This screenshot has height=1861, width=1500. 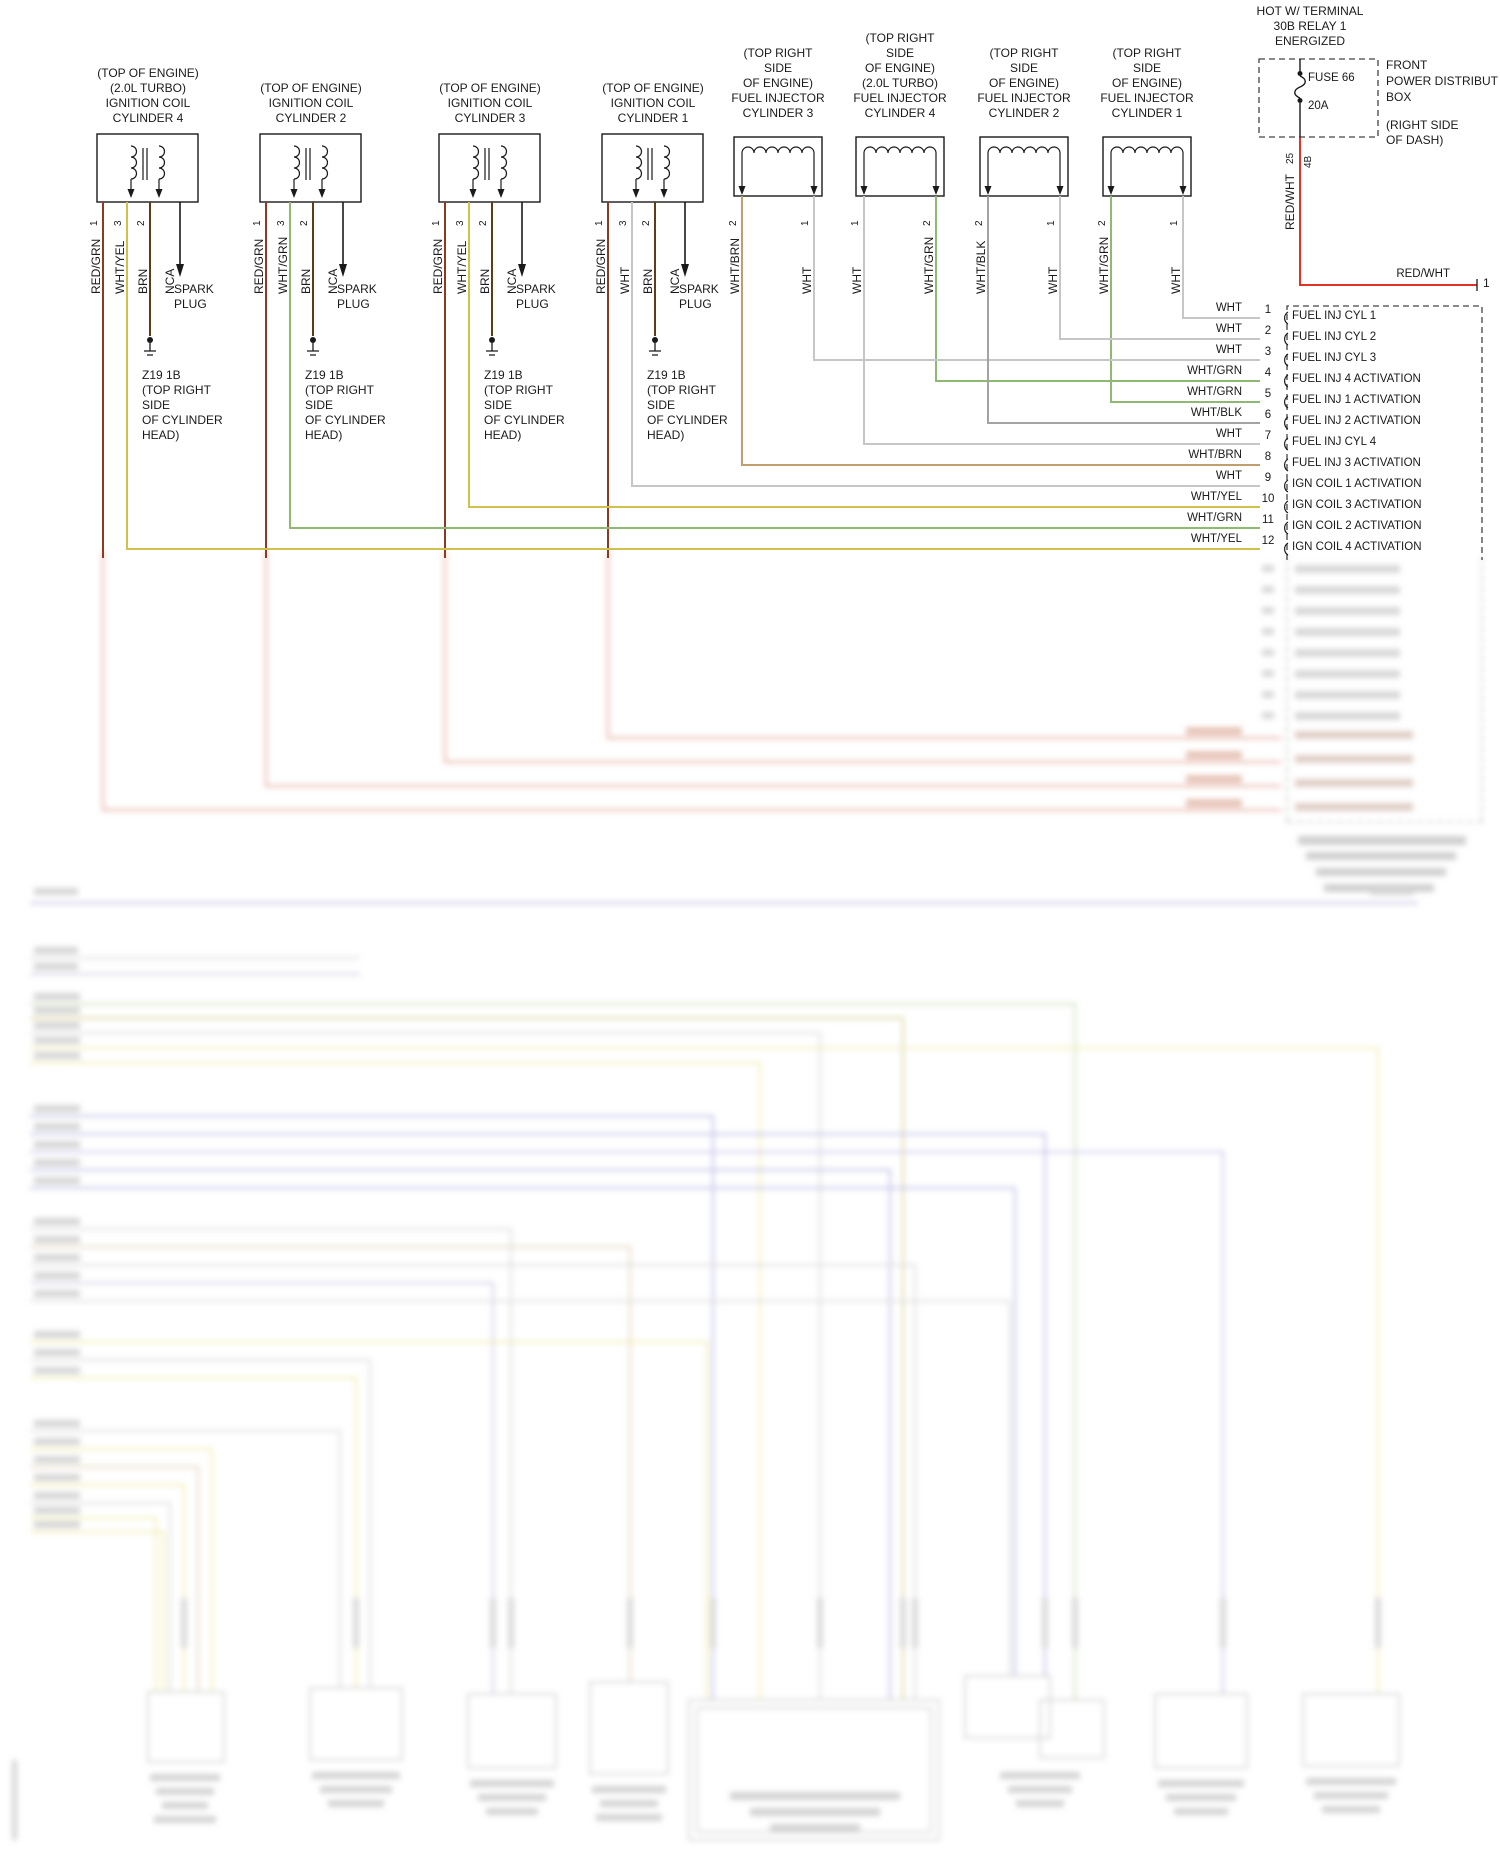 What do you see at coordinates (148, 118) in the screenshot?
I see `coil-caption-line: CYLINDER 4` at bounding box center [148, 118].